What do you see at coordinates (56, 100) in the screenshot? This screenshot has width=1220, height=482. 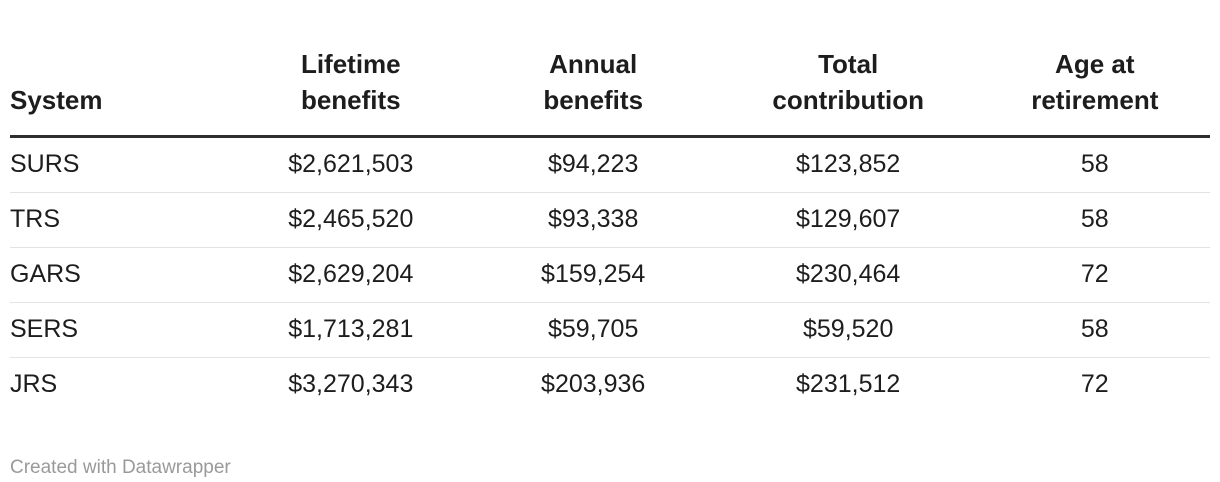 I see `column-header-label: System` at bounding box center [56, 100].